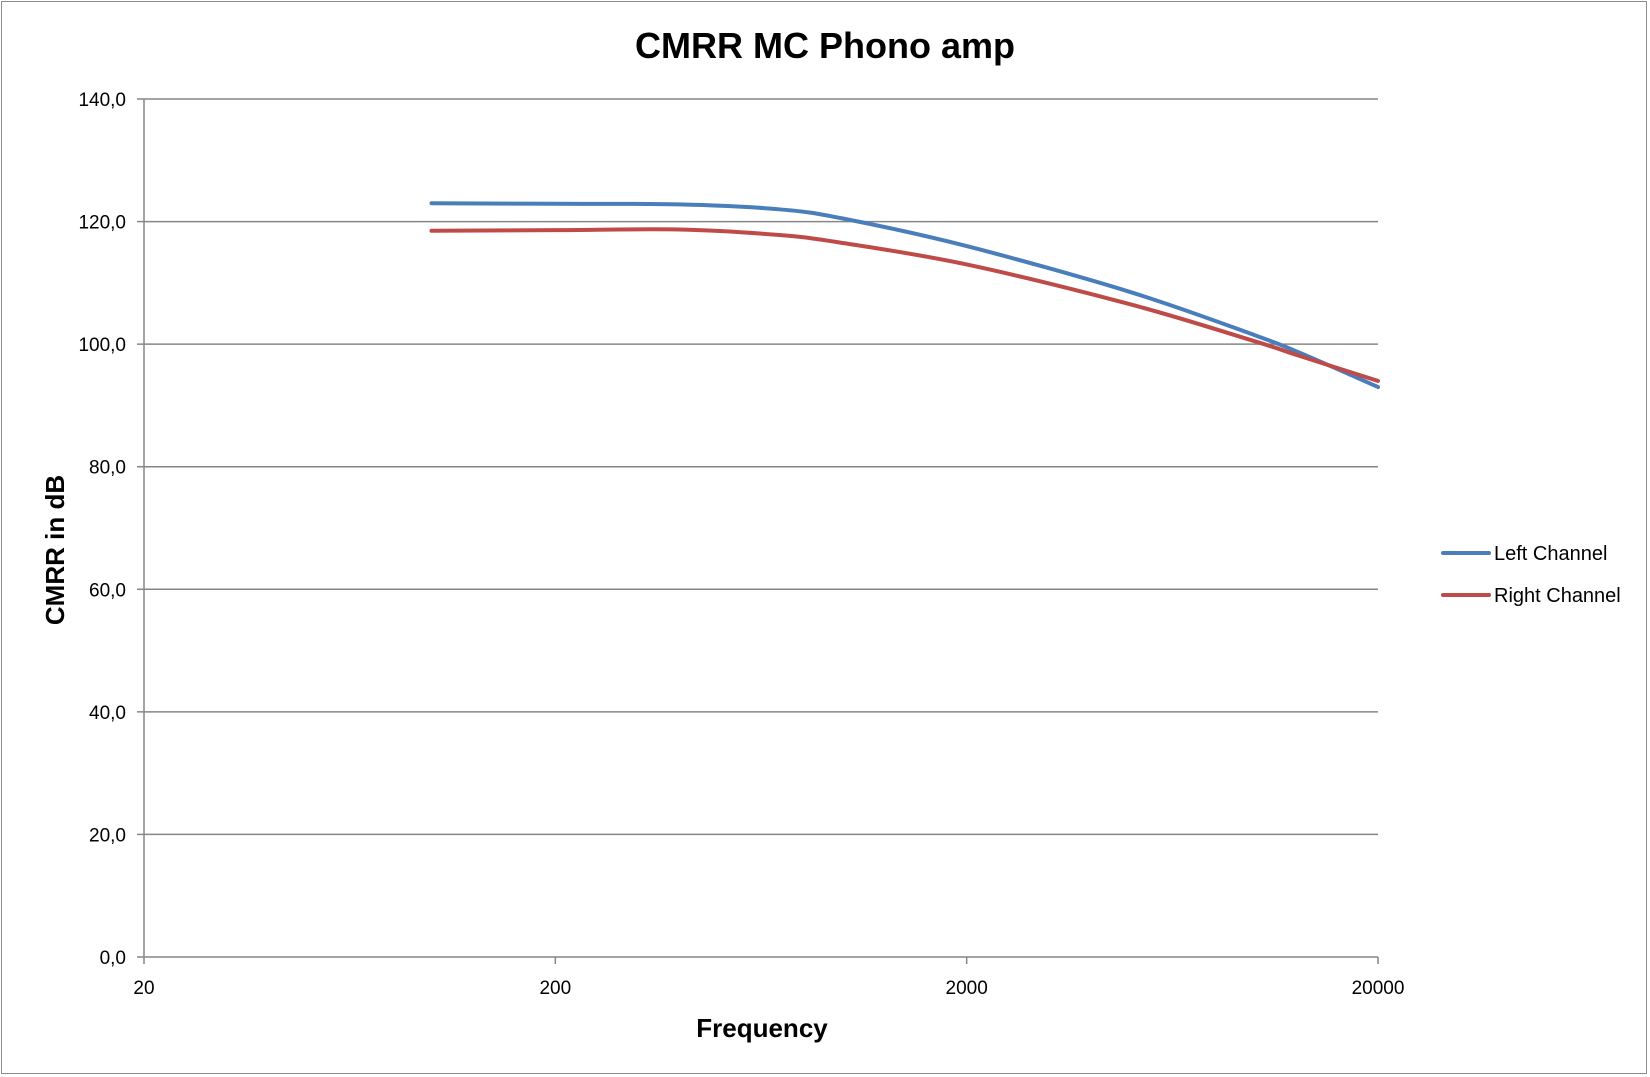 The width and height of the screenshot is (1650, 1077). I want to click on y-tick-label: 40,0, so click(107, 713).